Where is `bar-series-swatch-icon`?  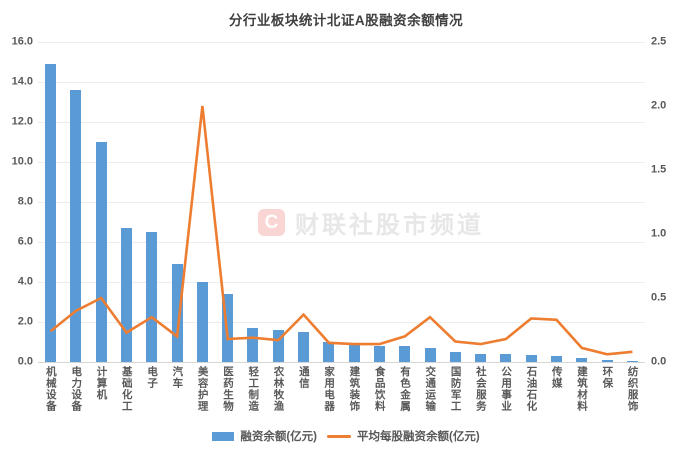
bar-series-swatch-icon is located at coordinates (223, 436).